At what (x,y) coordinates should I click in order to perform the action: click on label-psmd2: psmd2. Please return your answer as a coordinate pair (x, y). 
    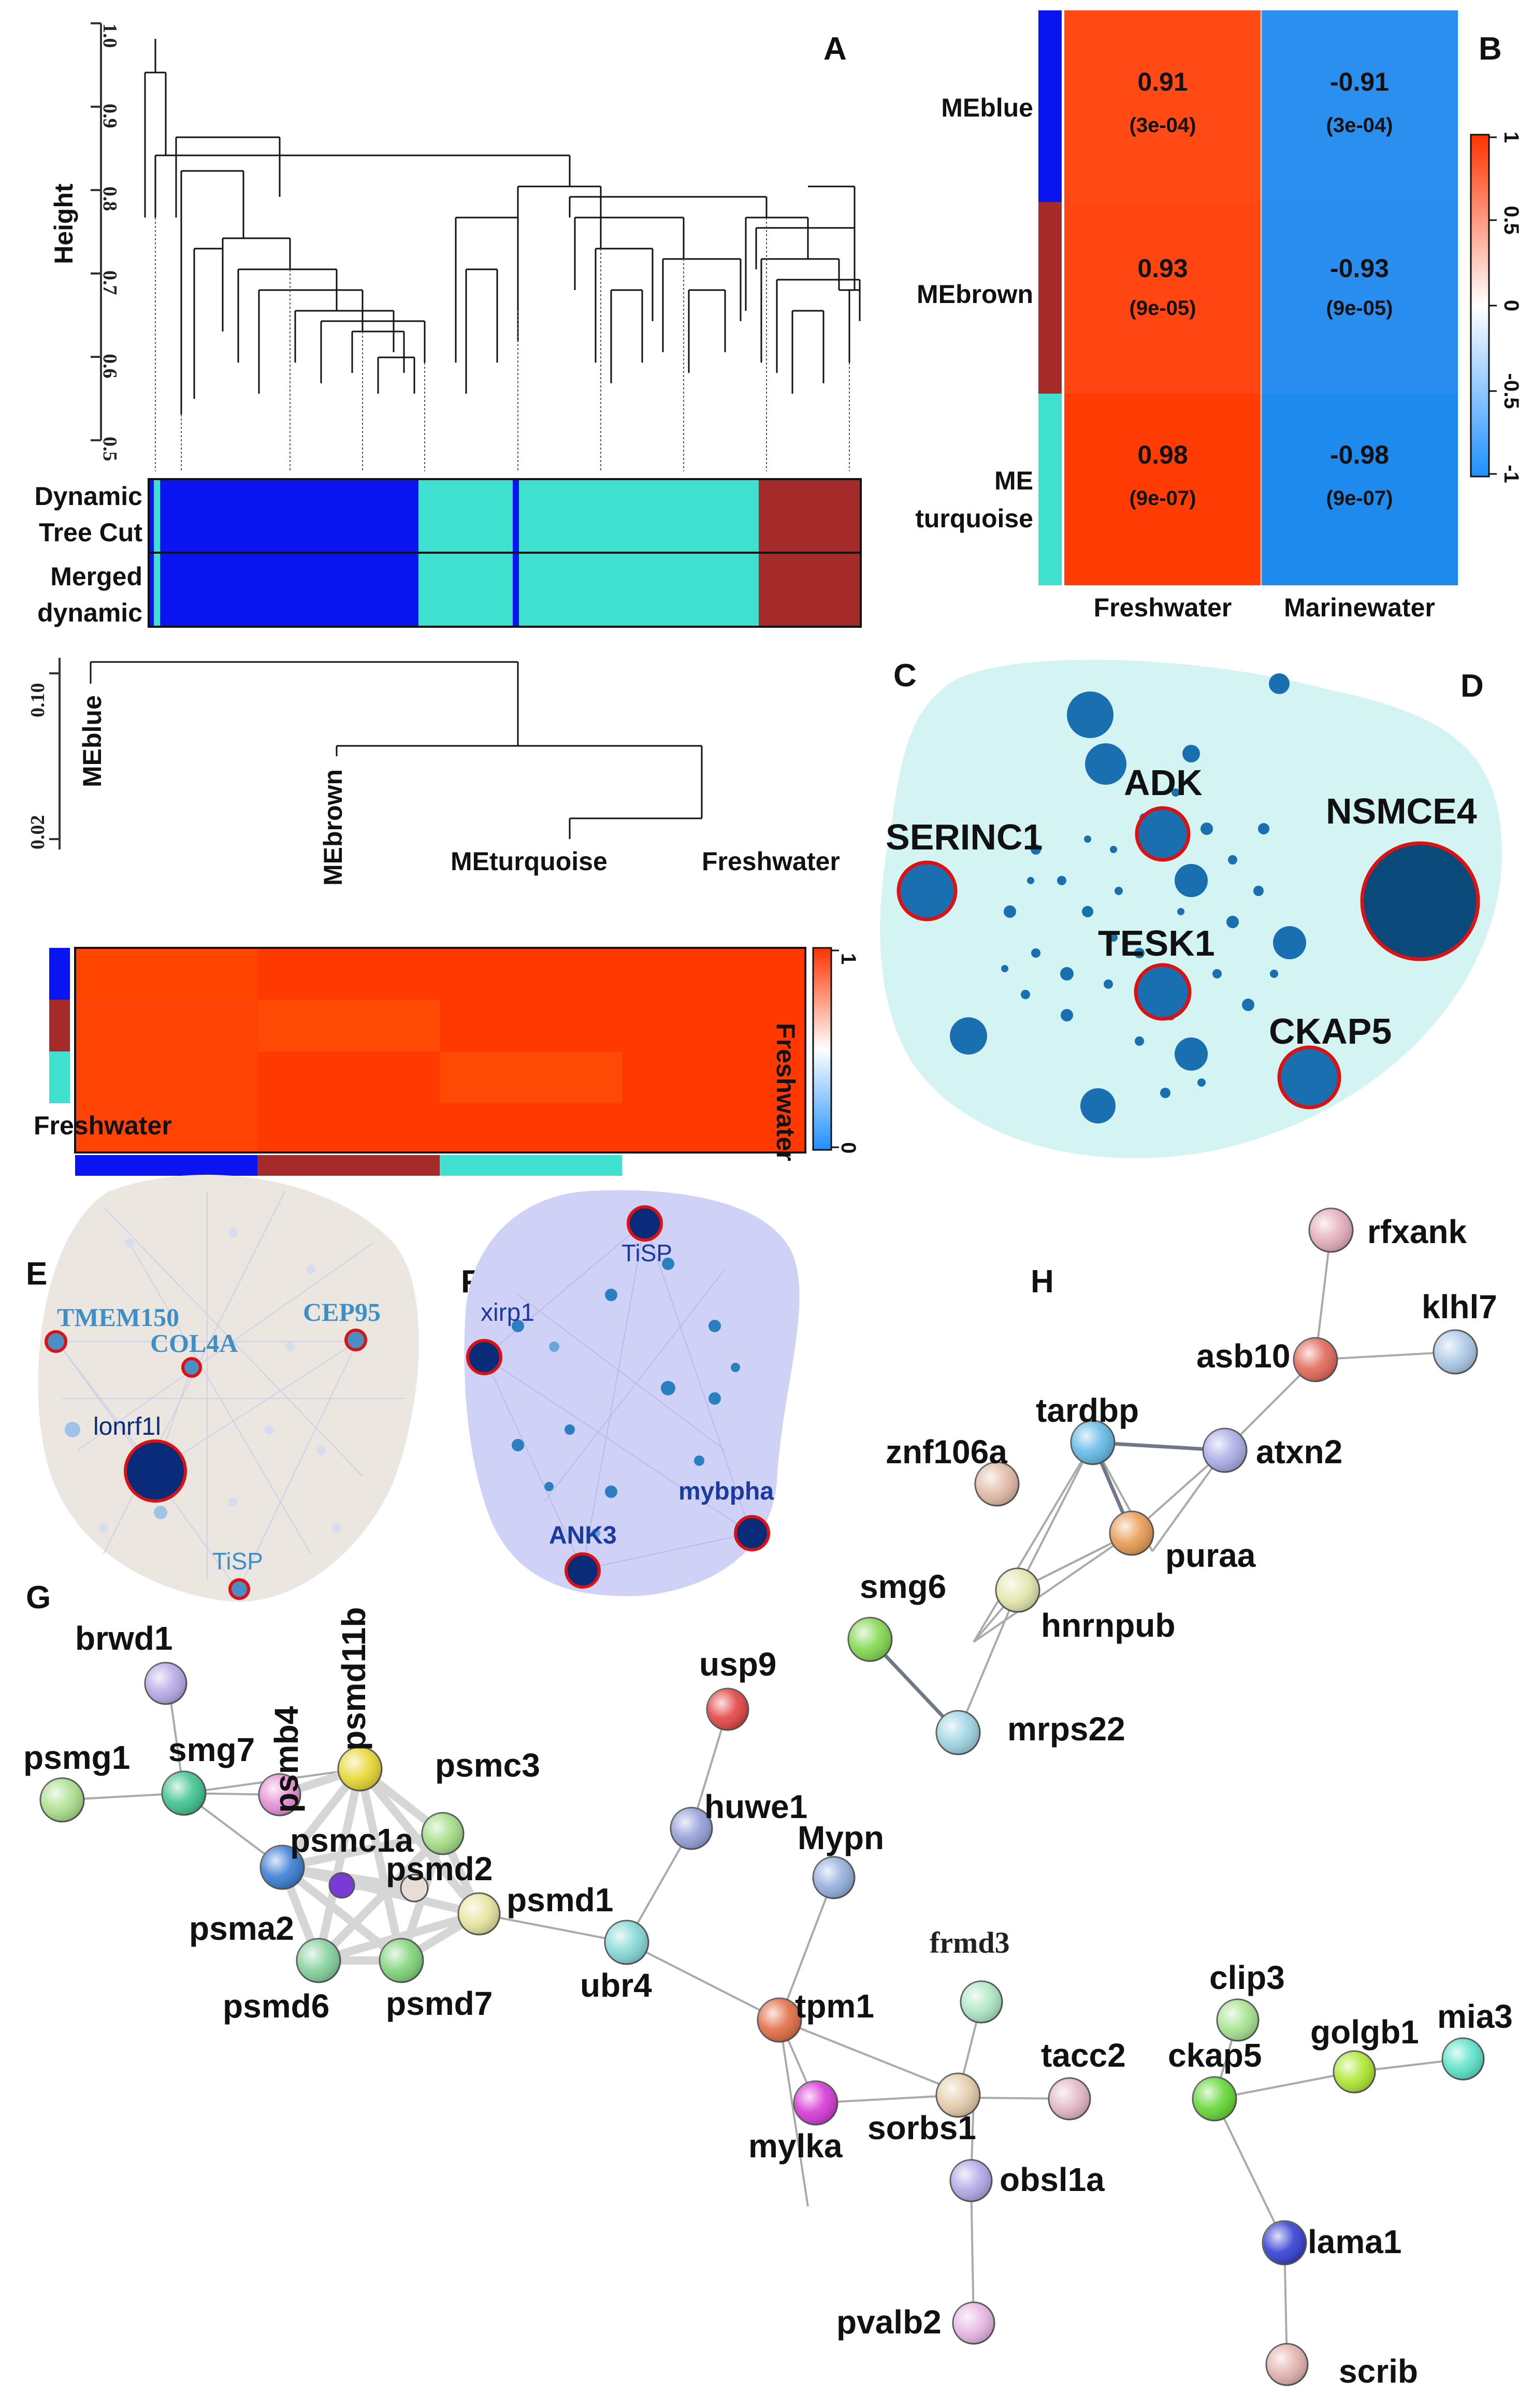
    Looking at the image, I should click on (439, 1869).